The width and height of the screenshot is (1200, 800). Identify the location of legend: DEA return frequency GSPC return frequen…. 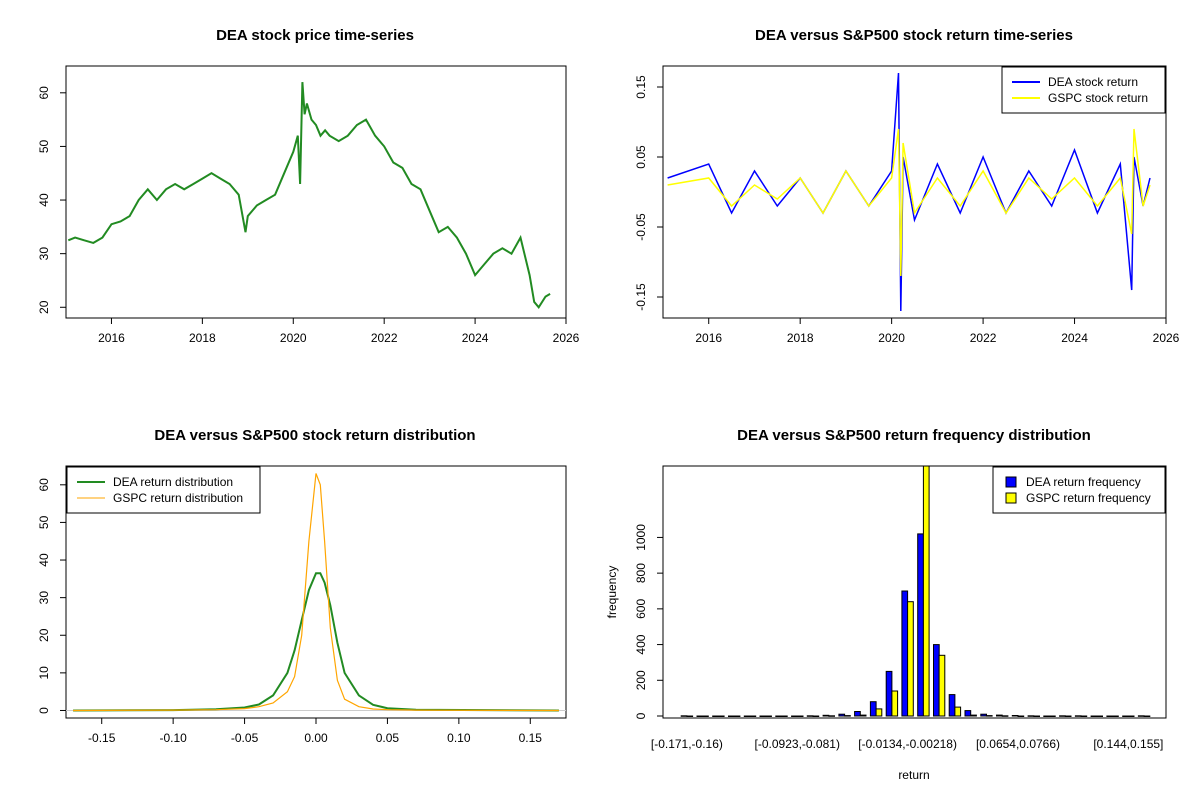
(1079, 490).